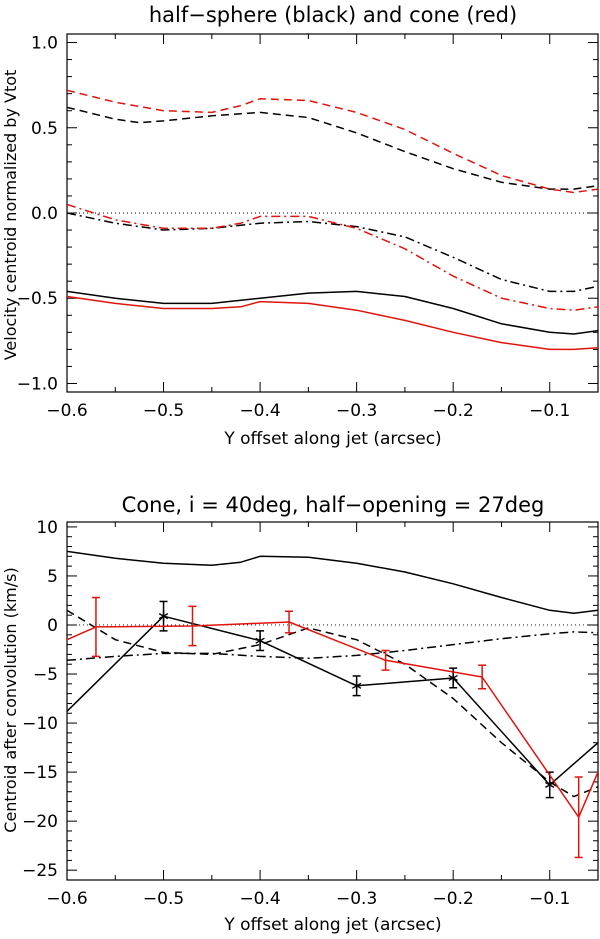 Image resolution: width=600 pixels, height=939 pixels. I want to click on top-y-tick-label: −1.0, so click(37, 384).